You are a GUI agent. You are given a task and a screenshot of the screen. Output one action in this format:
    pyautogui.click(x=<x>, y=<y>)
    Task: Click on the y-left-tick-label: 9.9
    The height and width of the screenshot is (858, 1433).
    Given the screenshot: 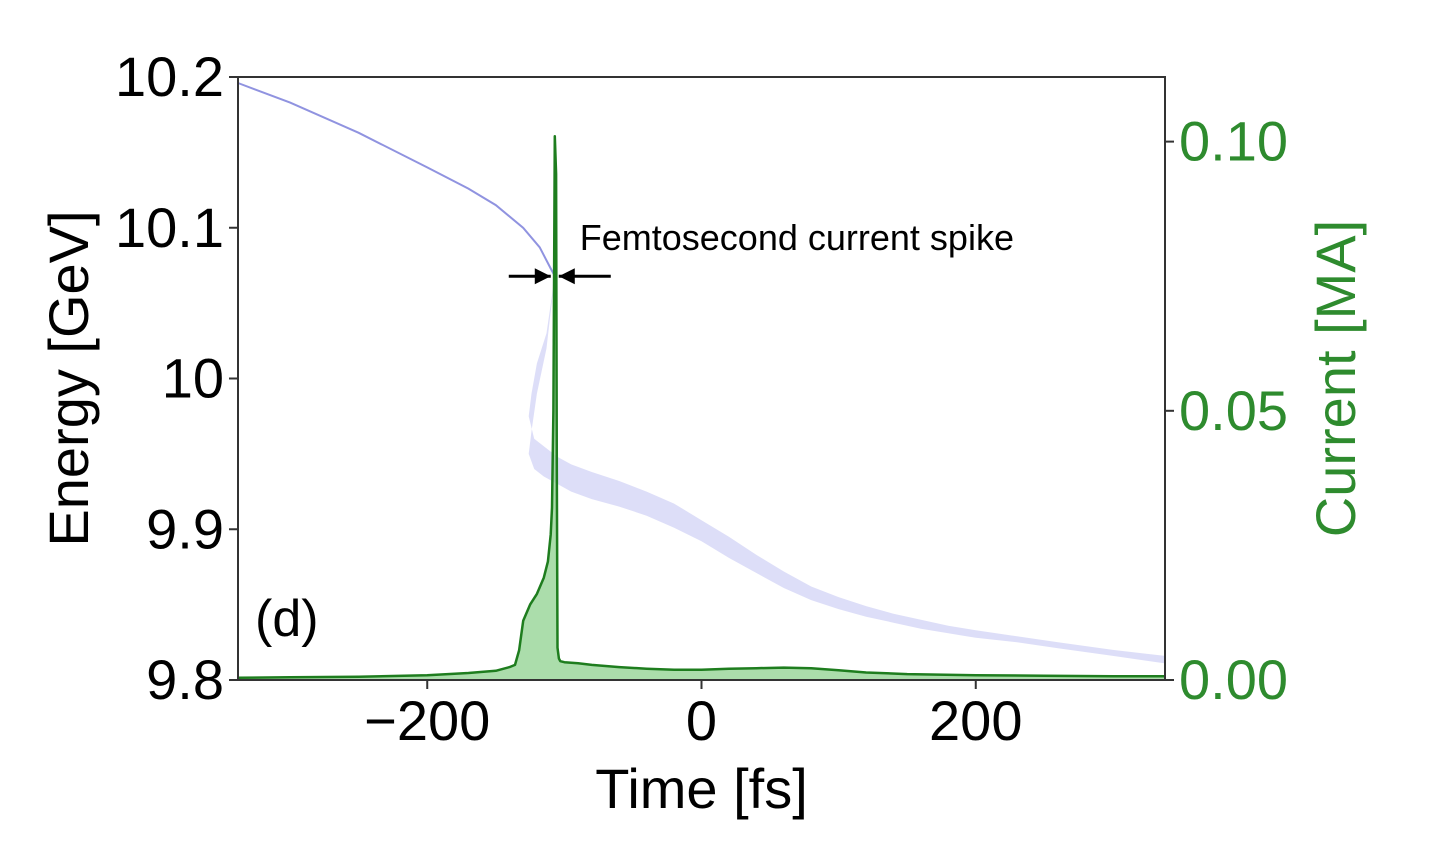 What is the action you would take?
    pyautogui.click(x=185, y=528)
    